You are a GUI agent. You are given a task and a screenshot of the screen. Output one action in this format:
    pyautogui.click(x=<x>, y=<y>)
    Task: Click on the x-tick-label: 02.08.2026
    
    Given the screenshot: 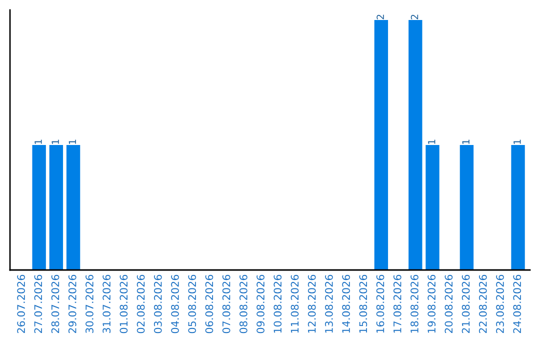 What is the action you would take?
    pyautogui.click(x=140, y=304)
    